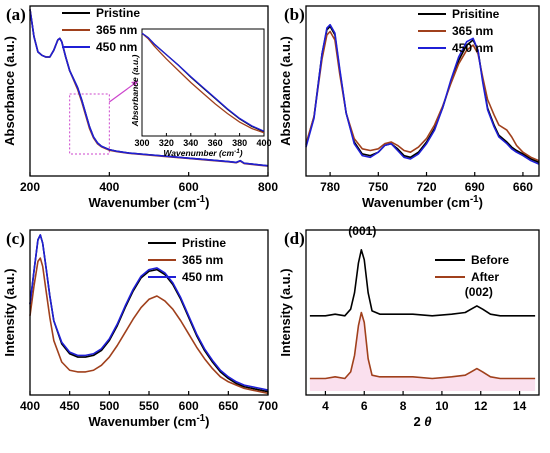  Describe the element at coordinates (149, 406) in the screenshot. I see `x-tick-label: 550` at that location.